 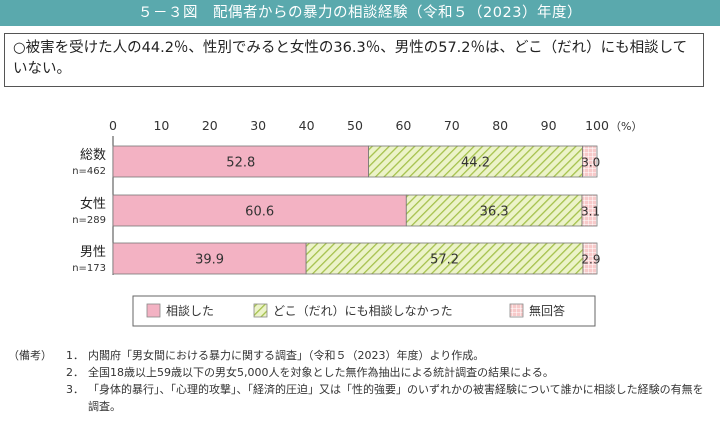 What do you see at coordinates (355, 125) in the screenshot?
I see `x-tick-label: 50` at bounding box center [355, 125].